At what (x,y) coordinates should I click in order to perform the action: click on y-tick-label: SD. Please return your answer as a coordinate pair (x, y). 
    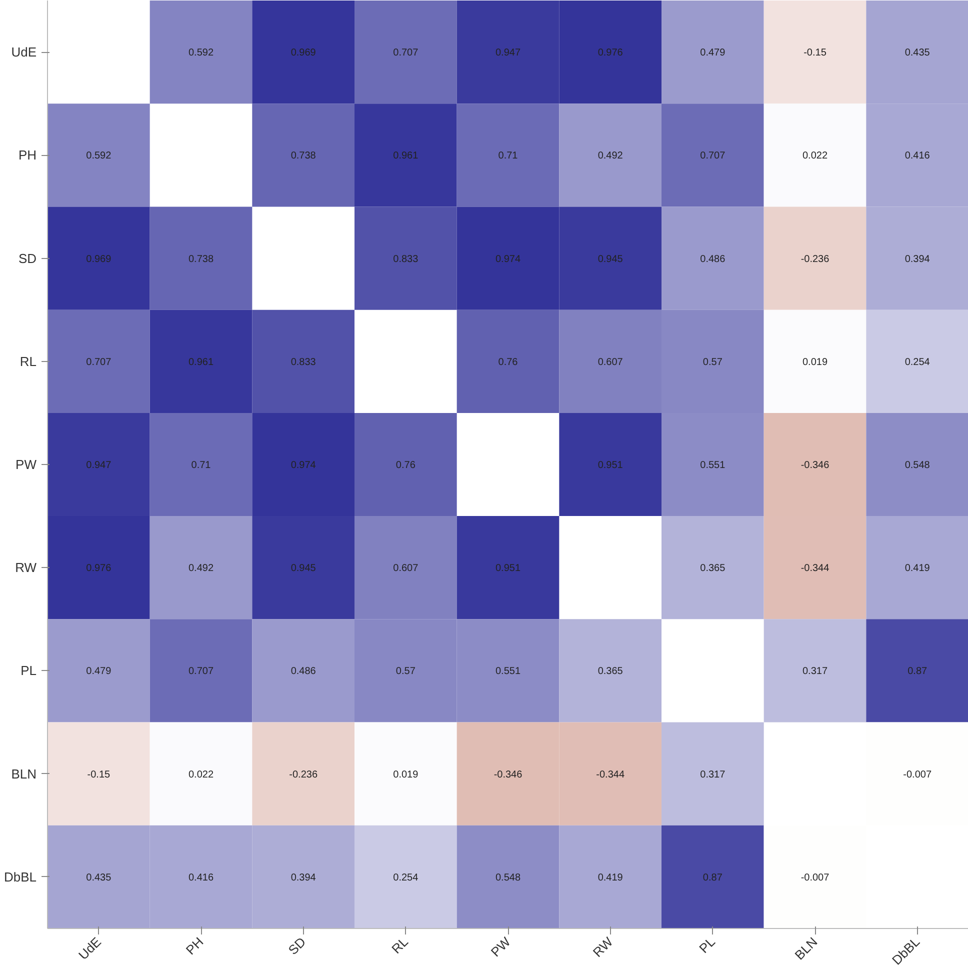
    Looking at the image, I should click on (27, 258).